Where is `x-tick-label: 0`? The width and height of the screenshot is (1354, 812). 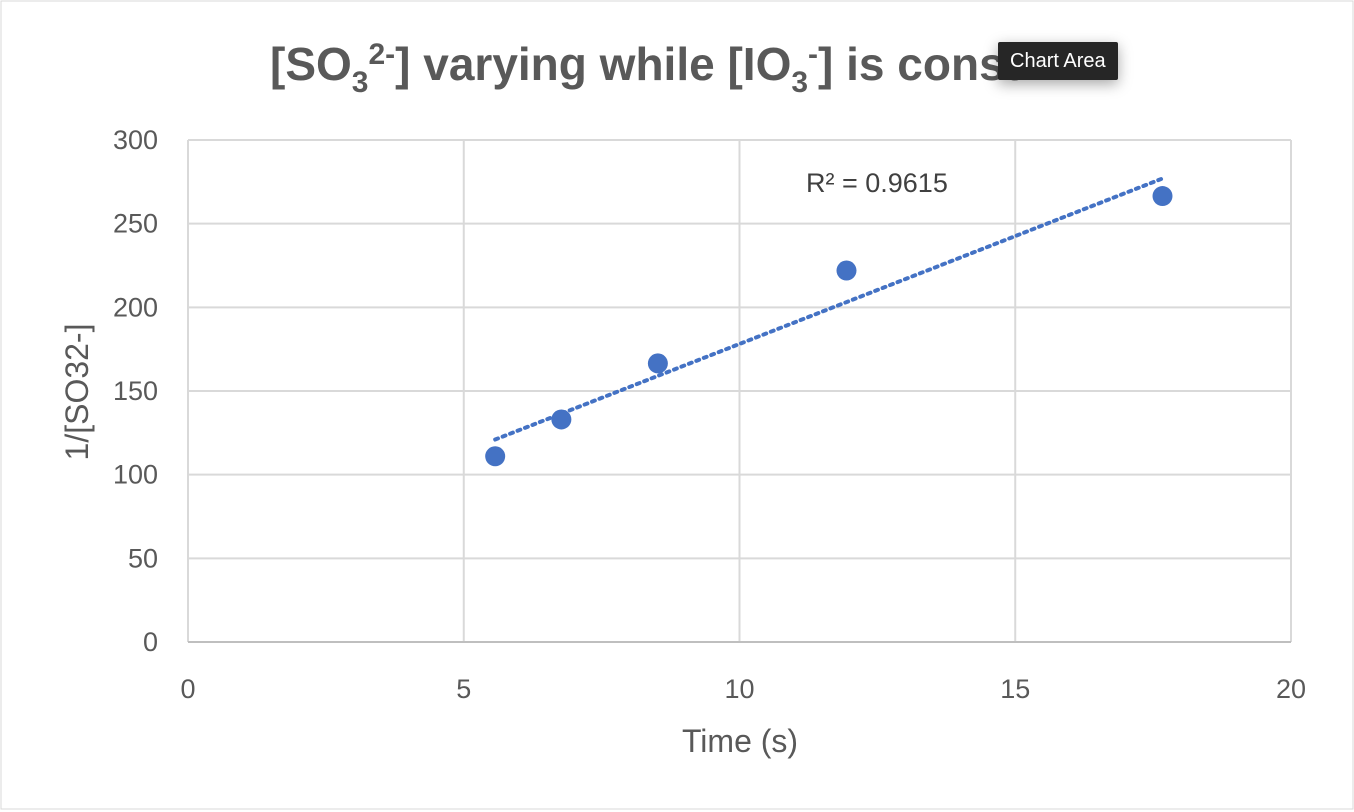
x-tick-label: 0 is located at coordinates (187, 689).